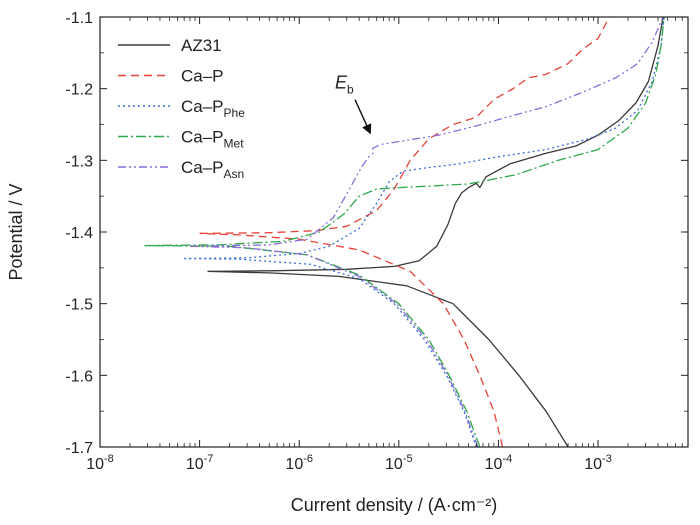 Image resolution: width=700 pixels, height=525 pixels. I want to click on legend-label-1: Ca–P, so click(202, 76).